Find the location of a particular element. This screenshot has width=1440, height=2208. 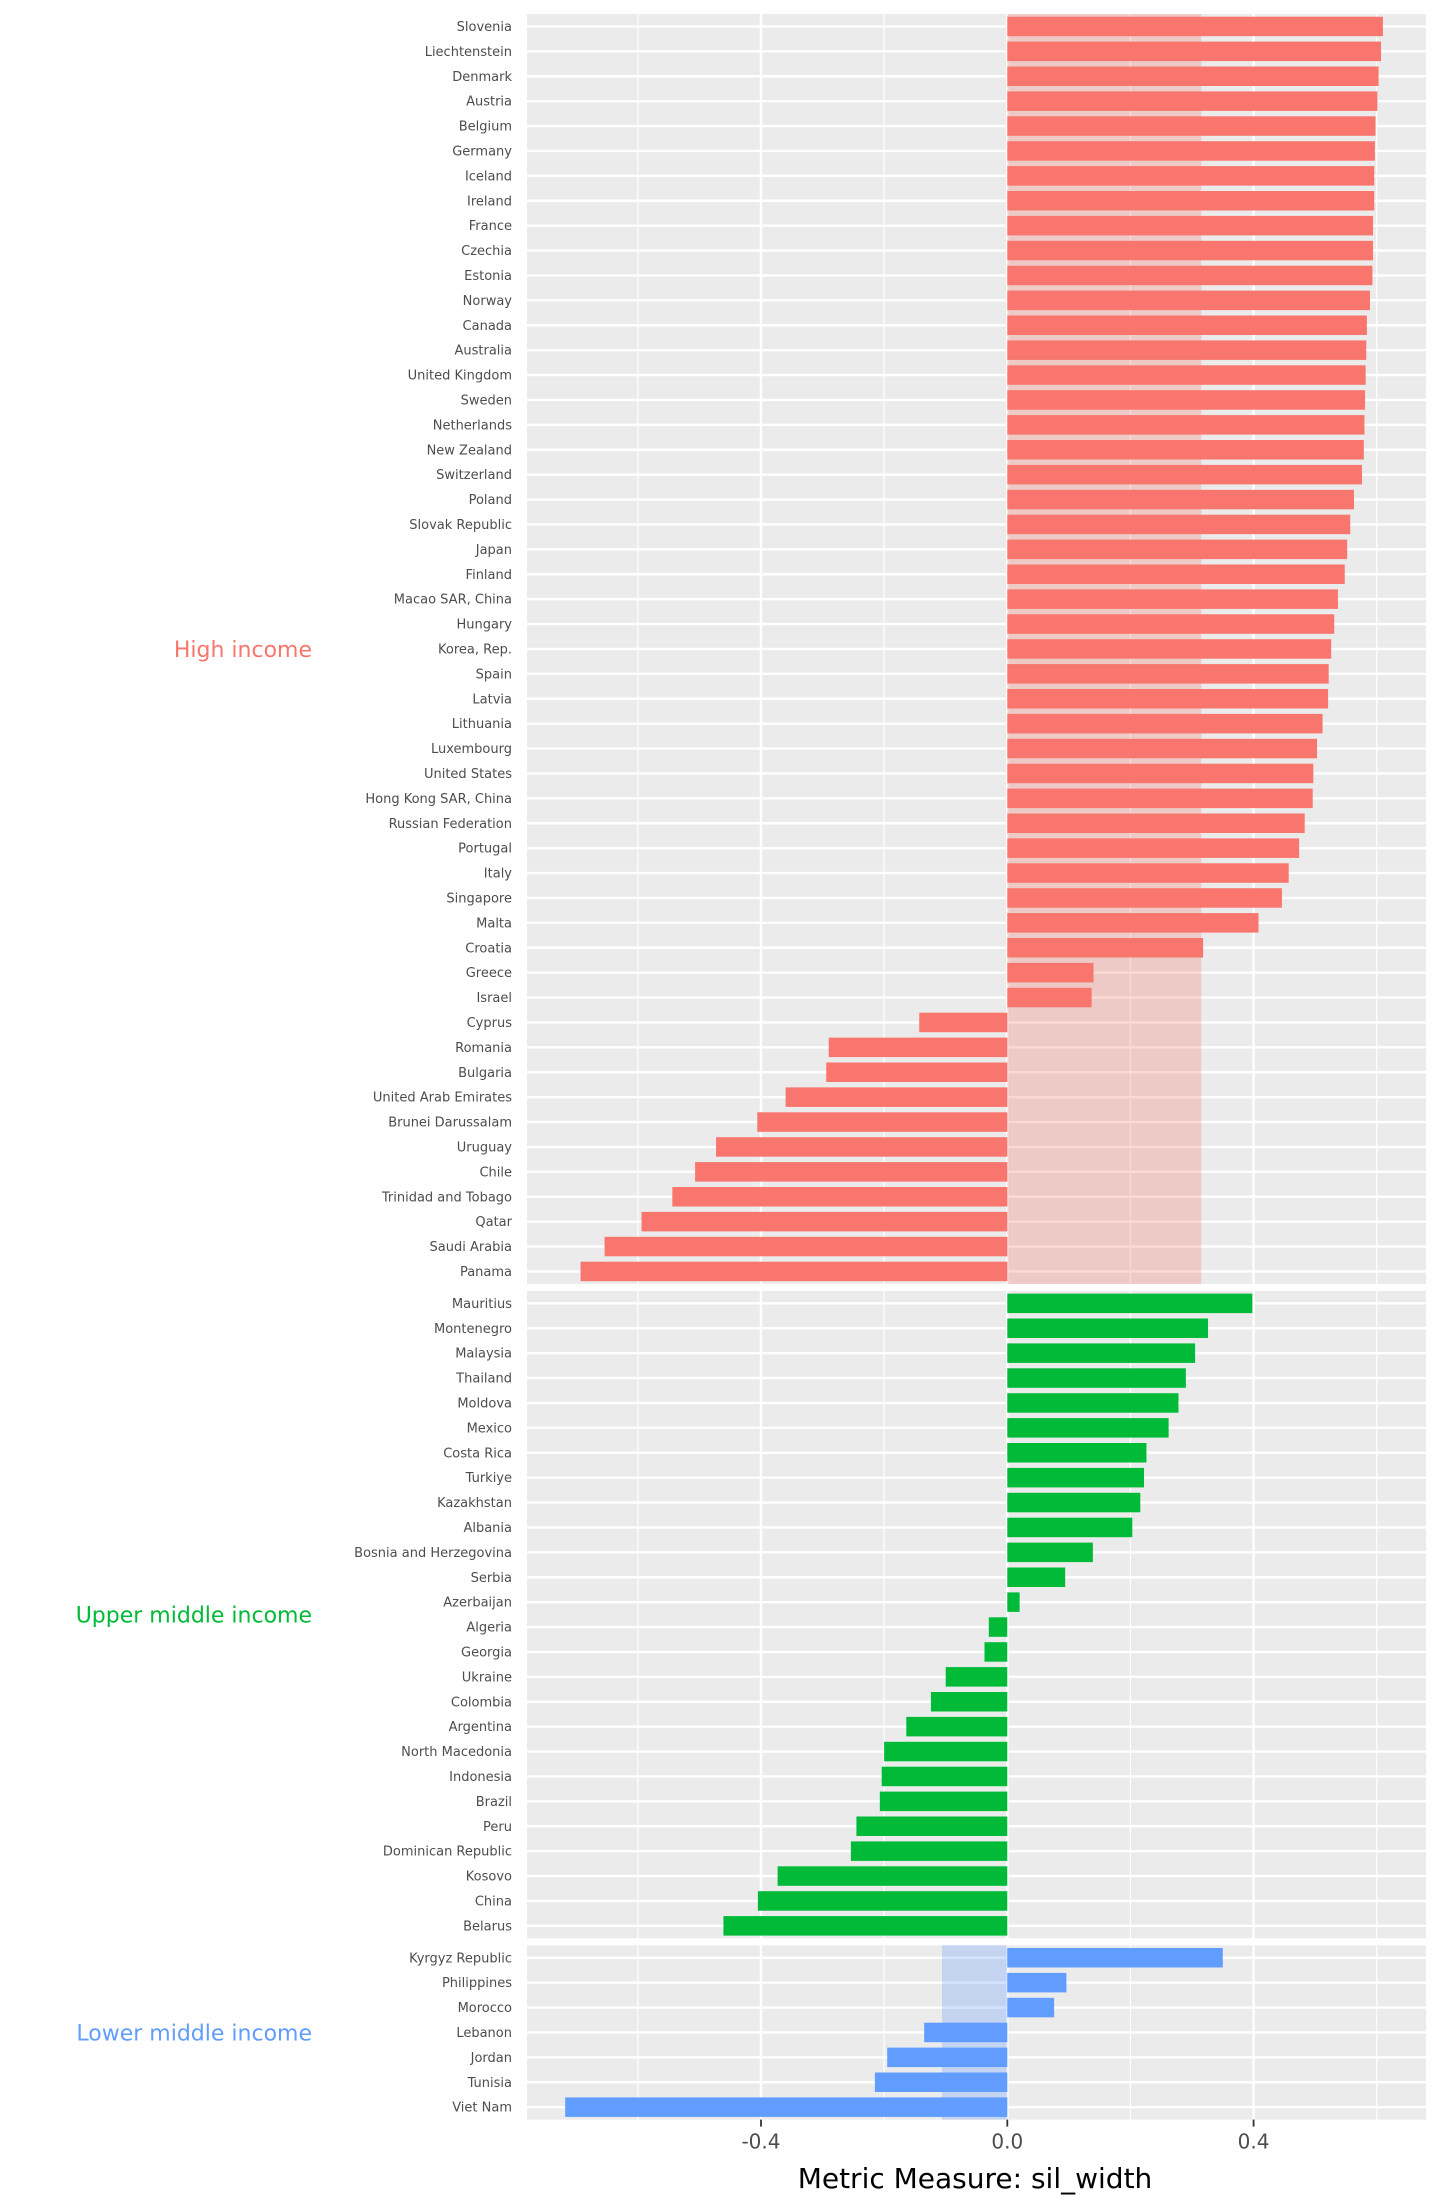

country-label-thailand: Thailand is located at coordinates (483, 1379).